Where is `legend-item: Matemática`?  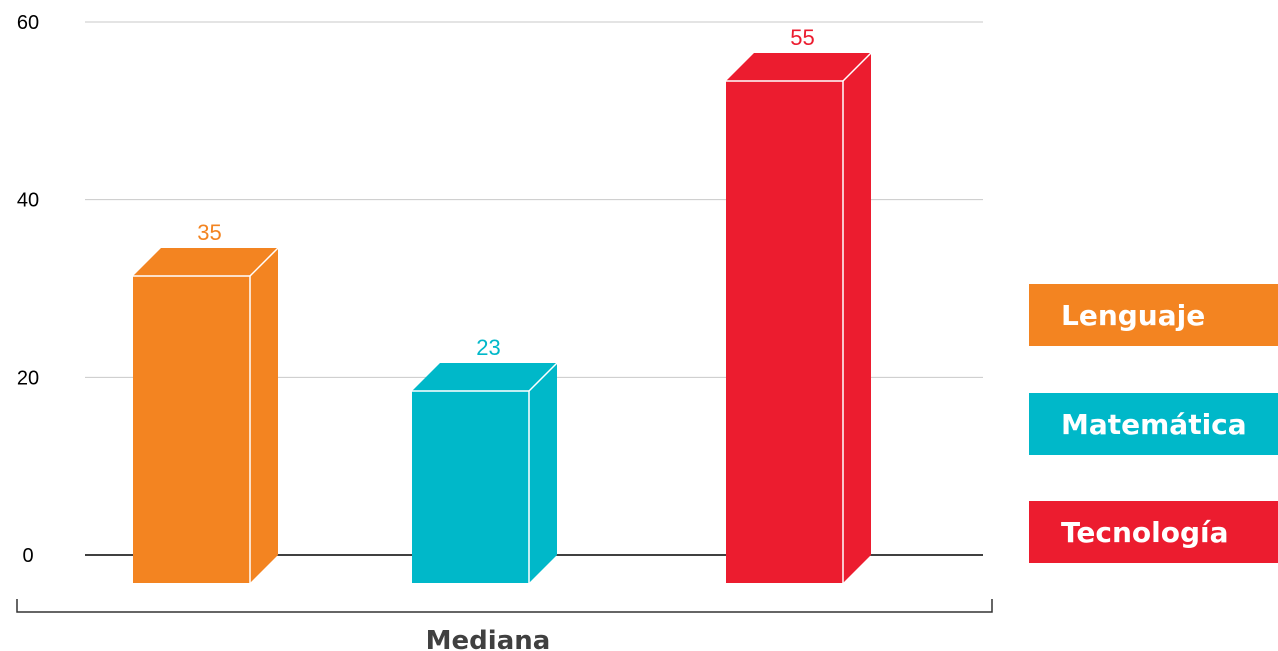 legend-item: Matemática is located at coordinates (1153, 424).